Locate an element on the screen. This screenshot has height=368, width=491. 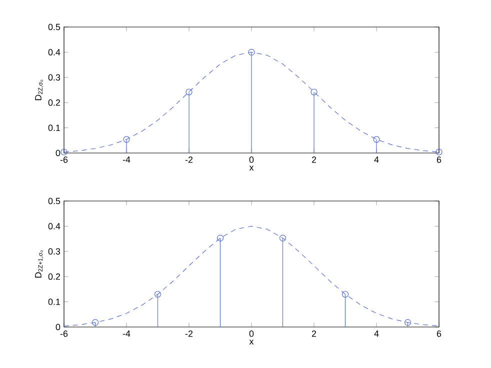
y-axis-title: D$_{2Z+1,σ₀}$ is located at coordinates (39, 264).